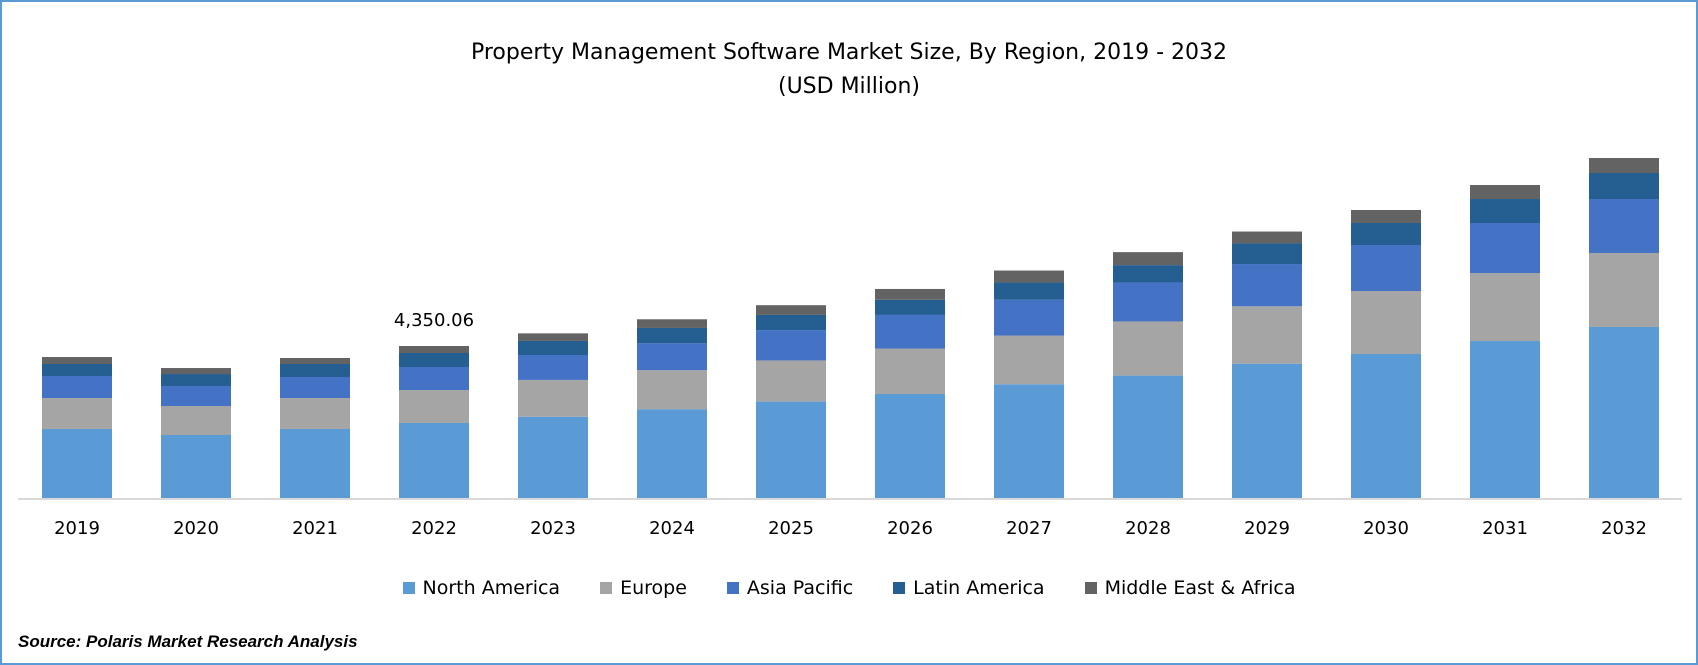 The height and width of the screenshot is (665, 1698). I want to click on x-tick-label: 2031, so click(1505, 528).